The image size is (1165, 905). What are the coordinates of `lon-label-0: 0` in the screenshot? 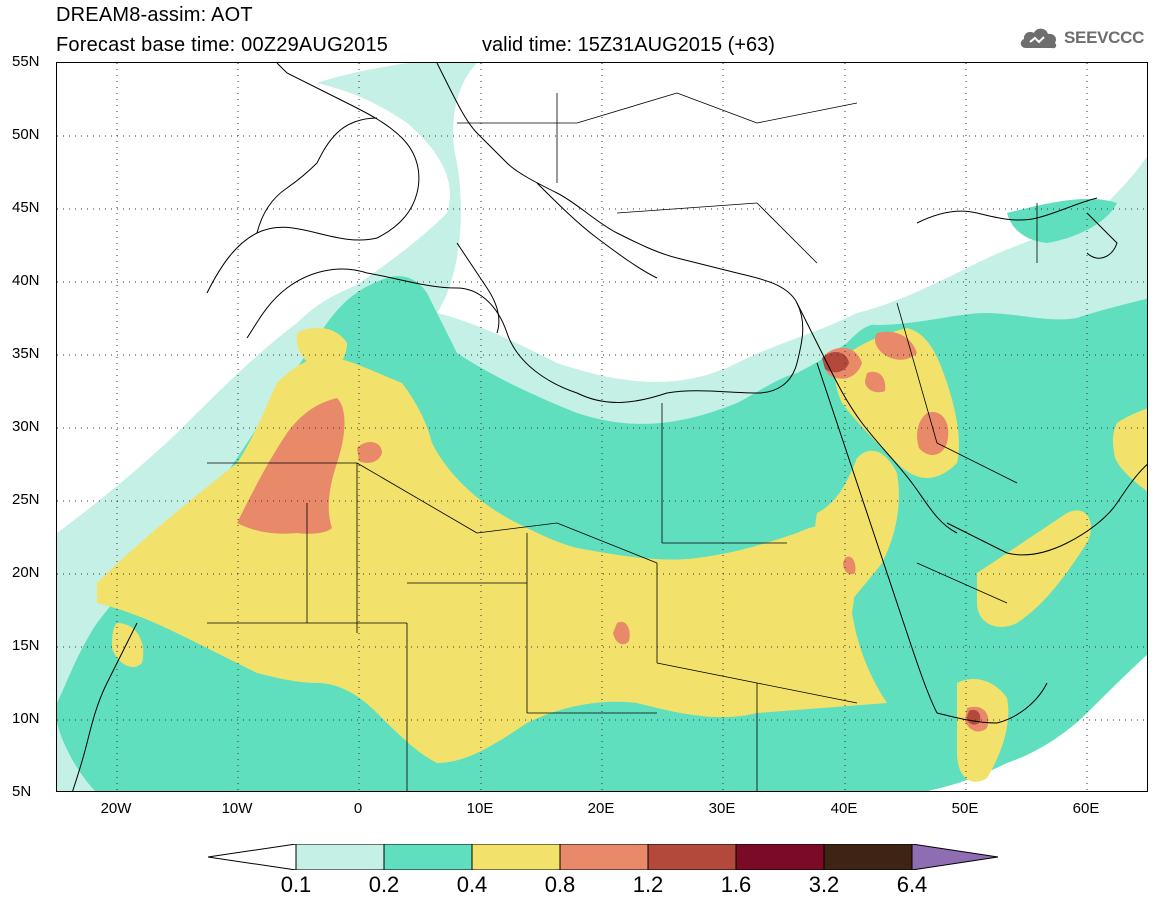 It's located at (358, 808).